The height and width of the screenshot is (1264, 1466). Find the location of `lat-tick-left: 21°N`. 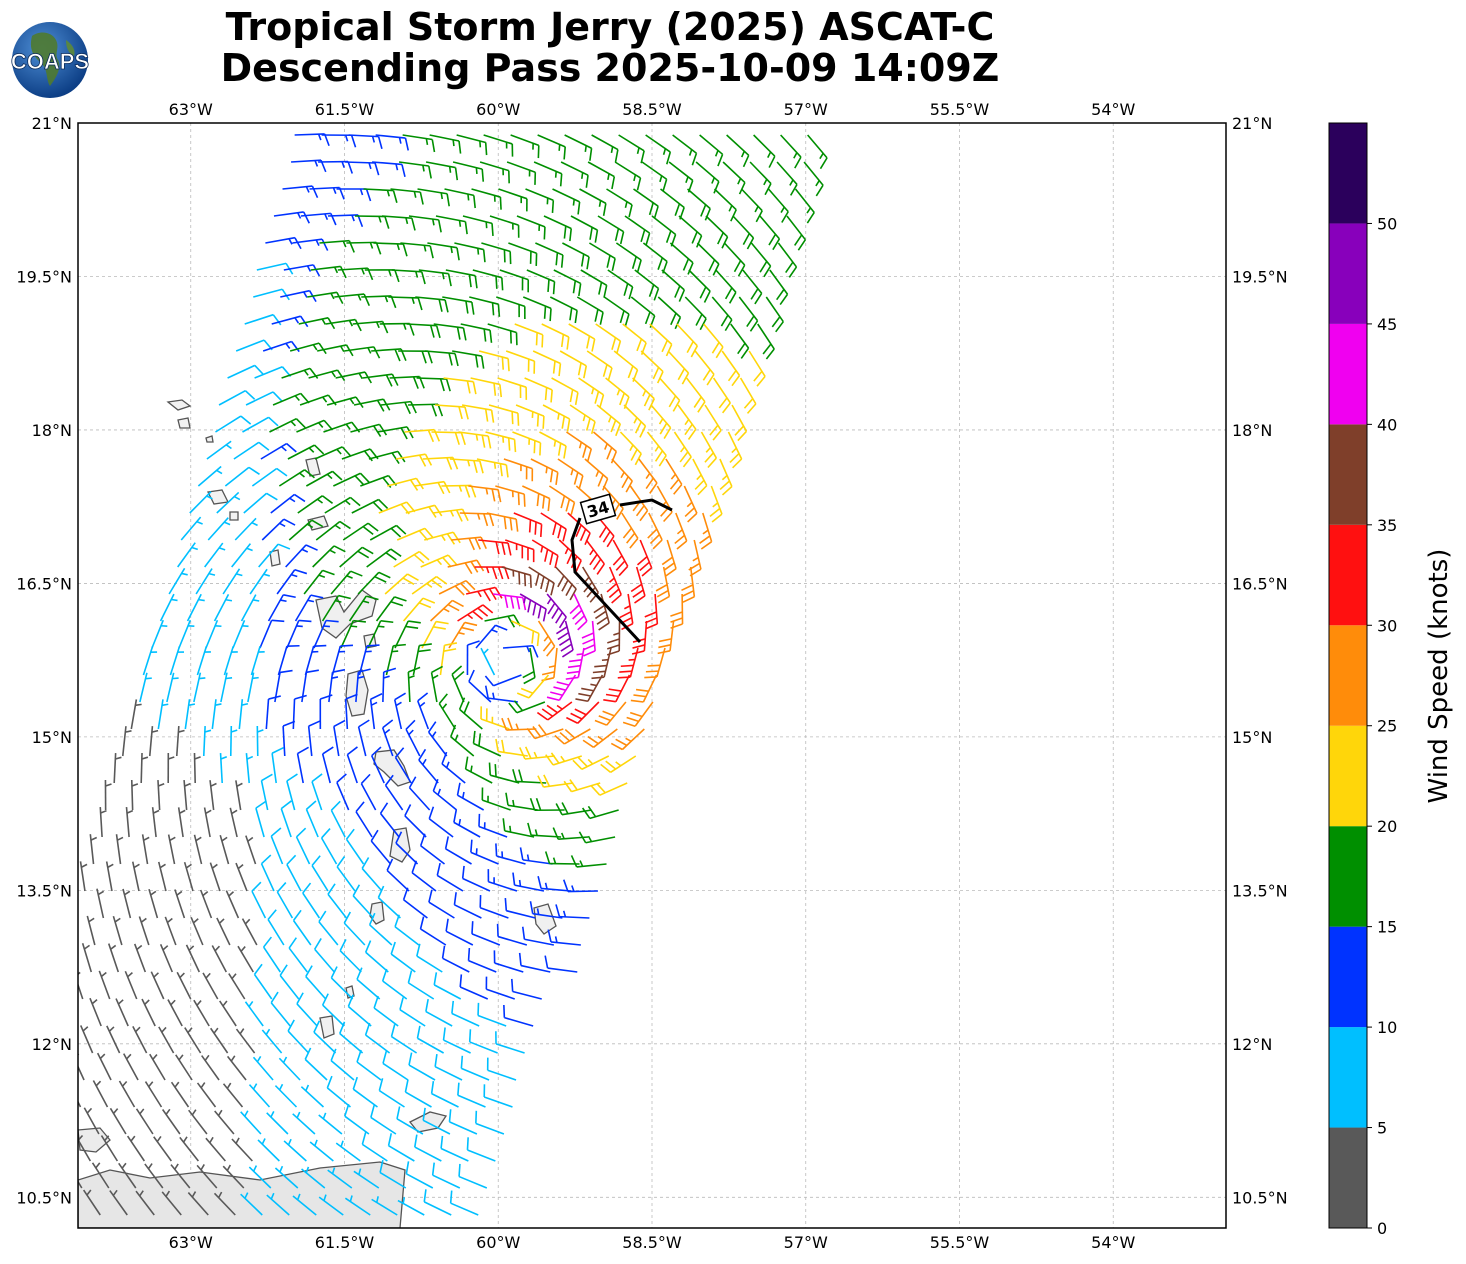

lat-tick-left: 21°N is located at coordinates (52, 123).